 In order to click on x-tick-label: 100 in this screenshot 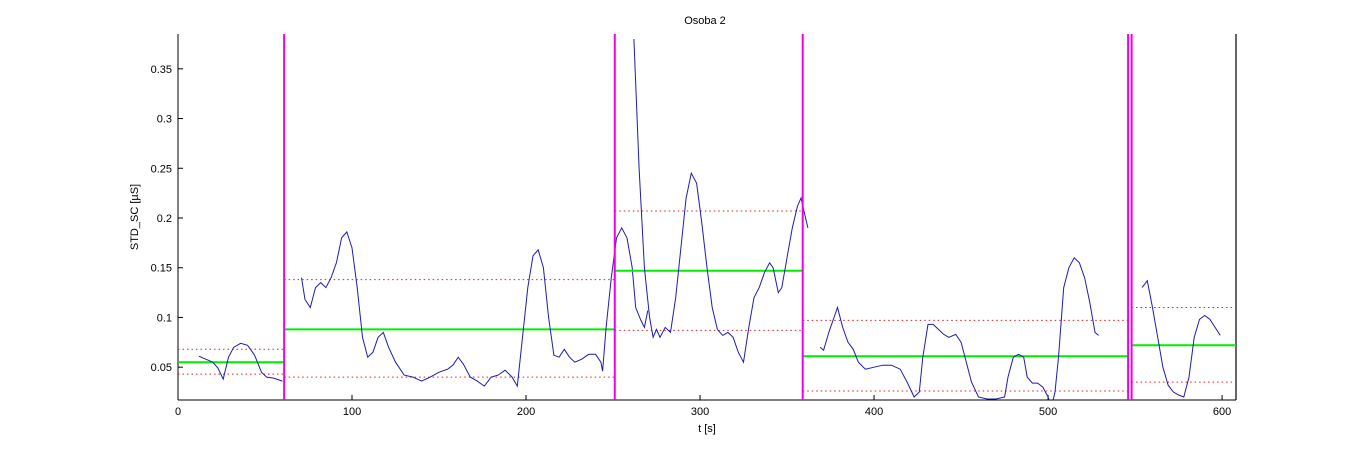, I will do `click(352, 412)`.